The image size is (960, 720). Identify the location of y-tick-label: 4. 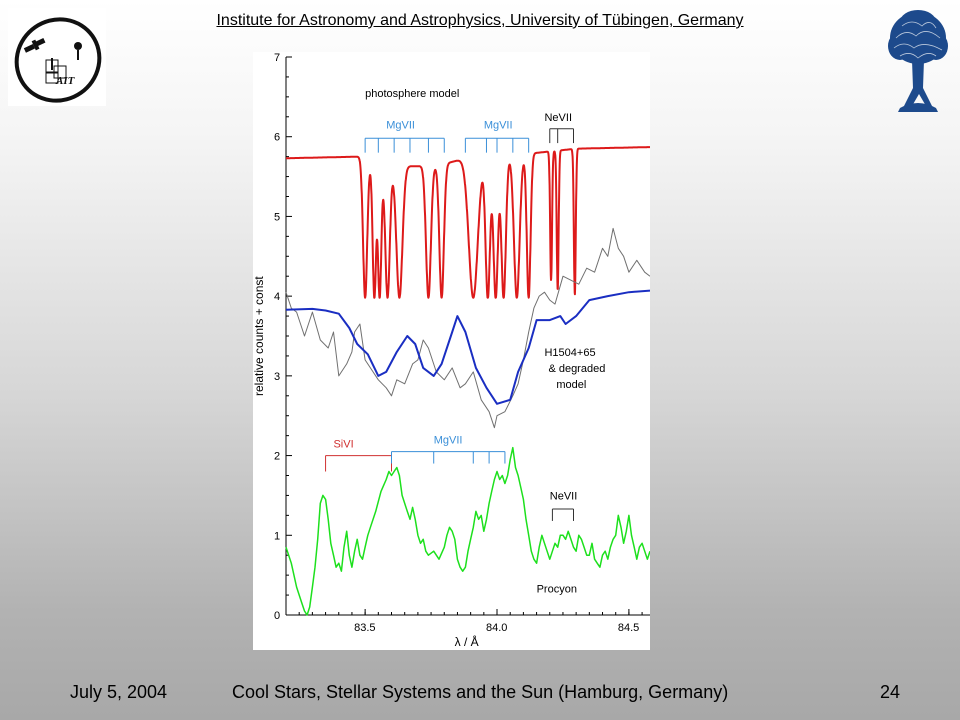
(277, 297).